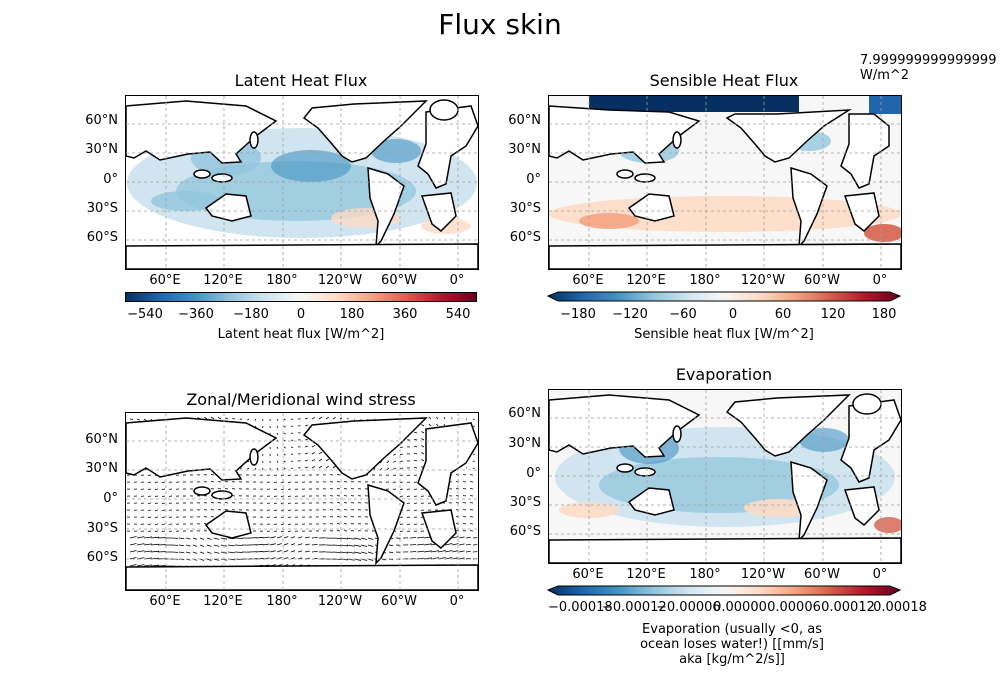  Describe the element at coordinates (822, 574) in the screenshot. I see `lon-label-60w: 60°W` at that location.